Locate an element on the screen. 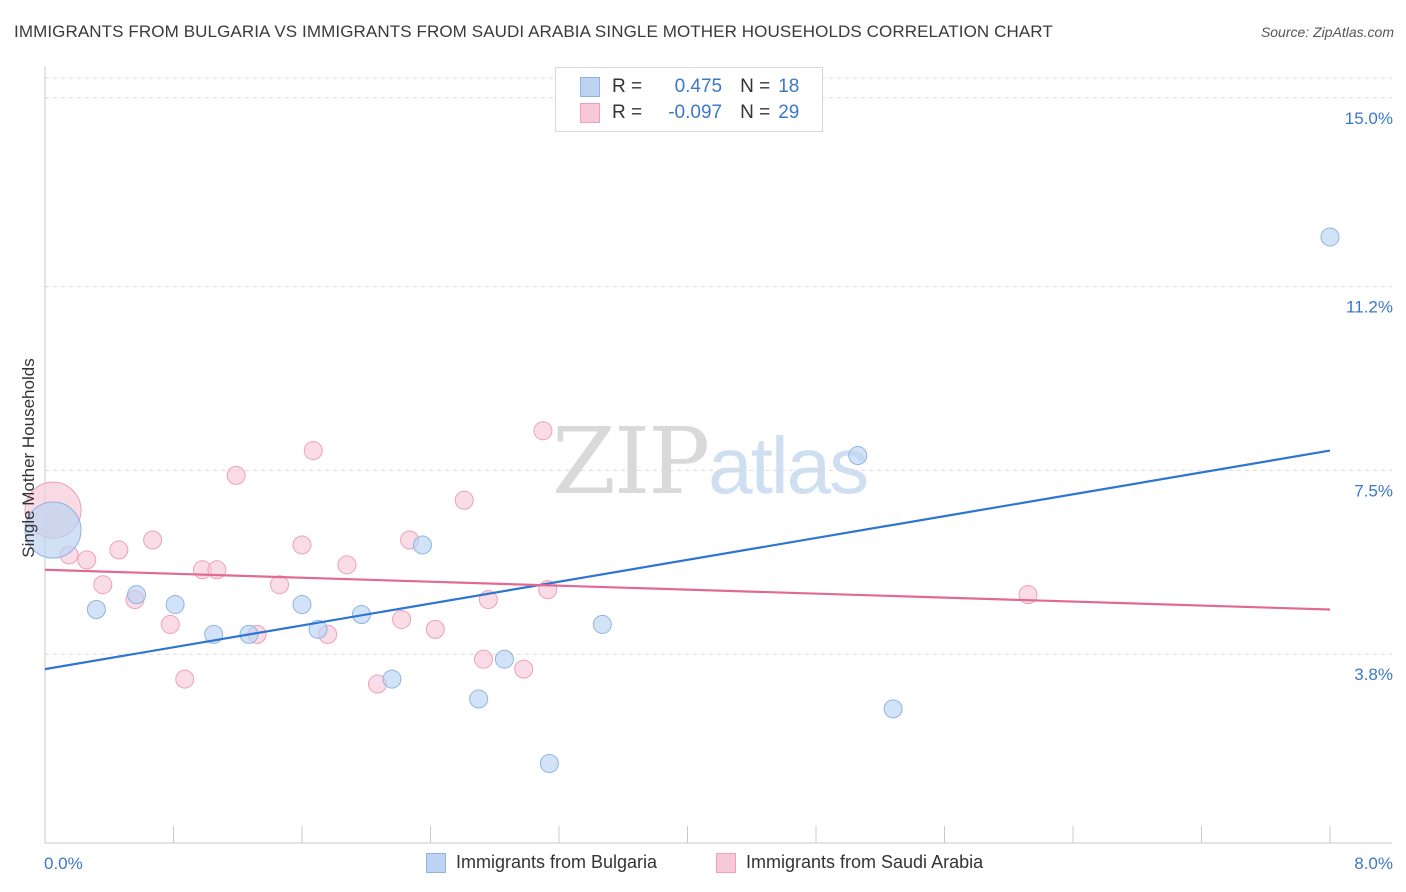 Image resolution: width=1406 pixels, height=892 pixels. legend-row-saudi-arabia: R = -0.097 N = 29 is located at coordinates (689, 113).